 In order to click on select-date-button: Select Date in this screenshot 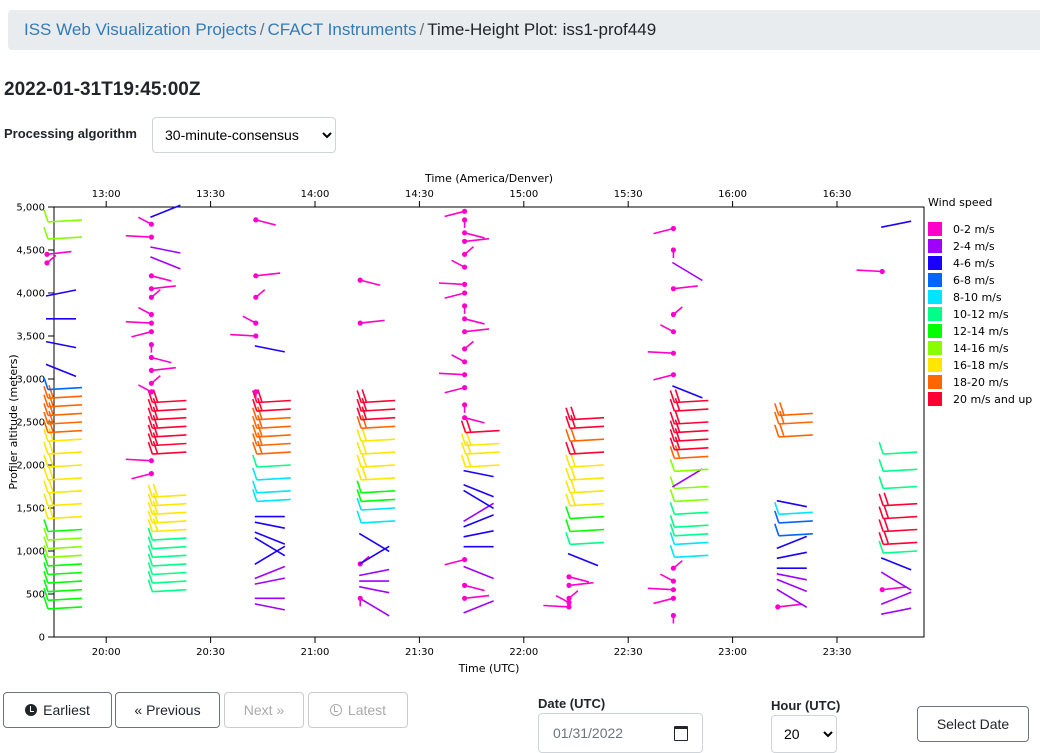, I will do `click(973, 724)`.